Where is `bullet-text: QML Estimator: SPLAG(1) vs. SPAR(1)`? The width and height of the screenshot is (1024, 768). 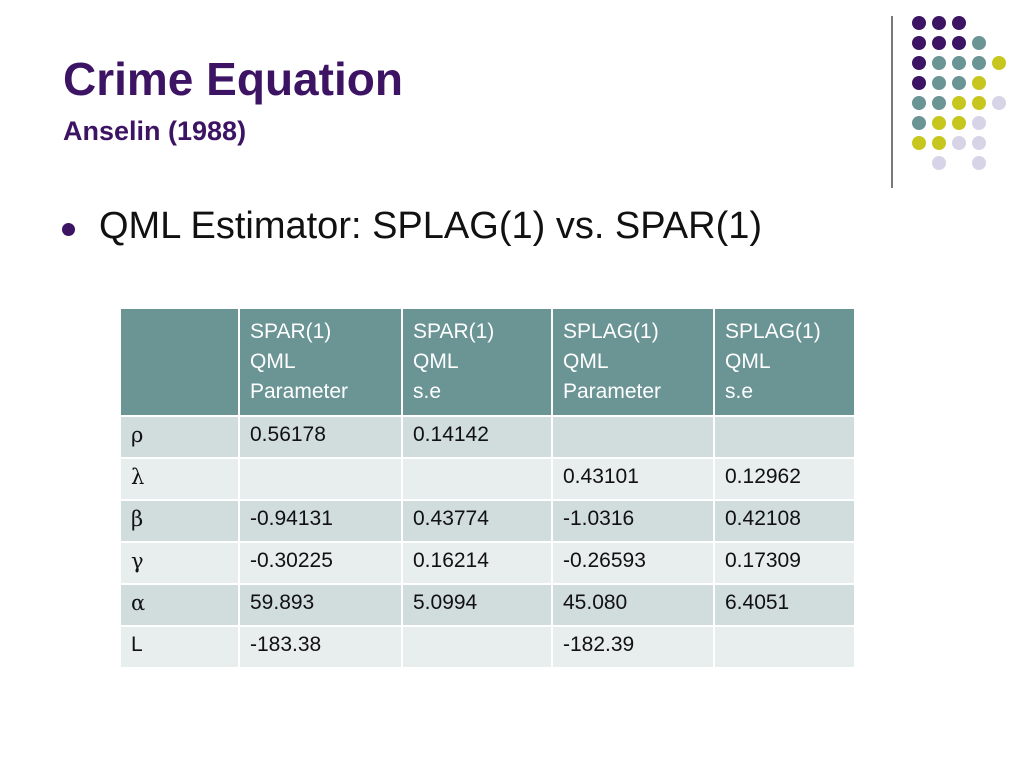 bullet-text: QML Estimator: SPLAG(1) vs. SPAR(1) is located at coordinates (431, 226).